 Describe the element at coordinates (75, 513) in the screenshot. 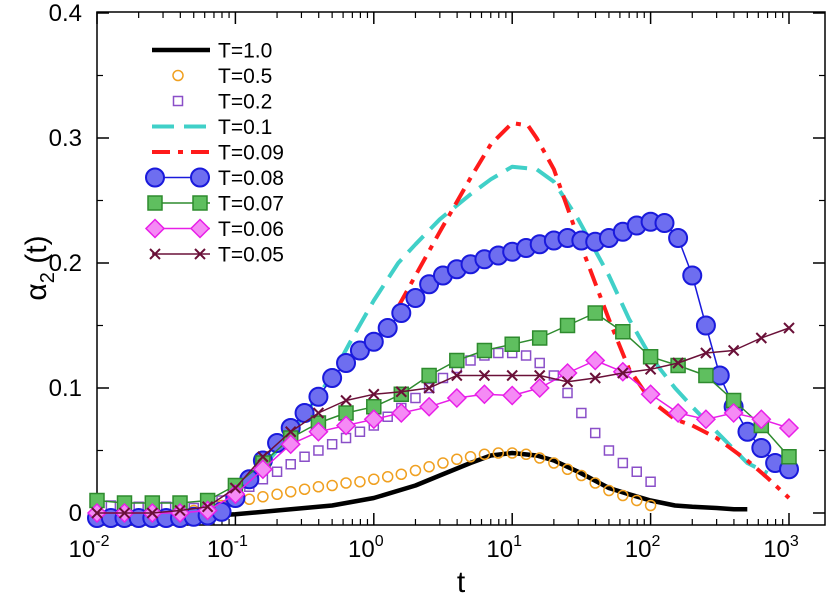

I see `y-tick-label: 0` at that location.